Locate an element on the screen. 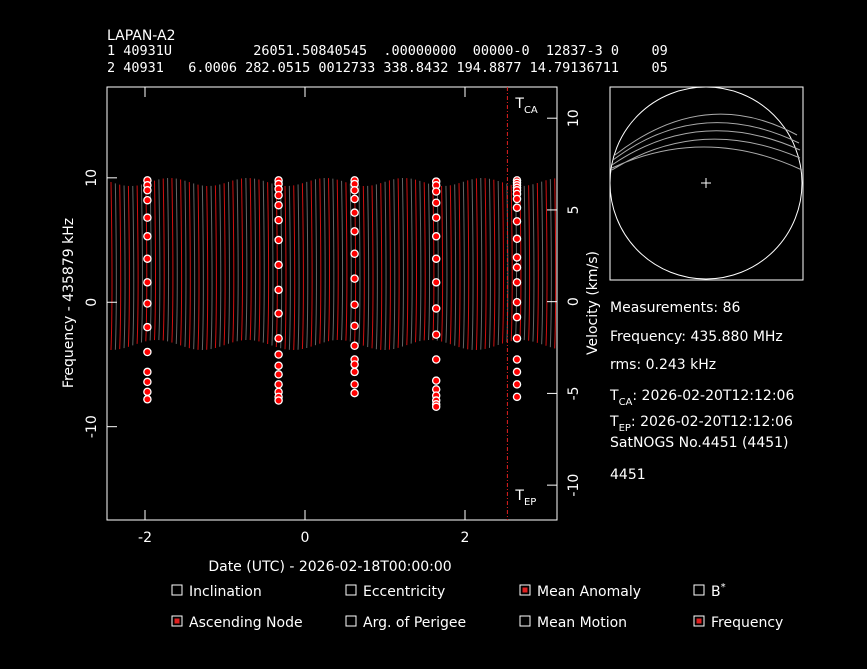  info-line: Measurements: 86 is located at coordinates (675, 308).